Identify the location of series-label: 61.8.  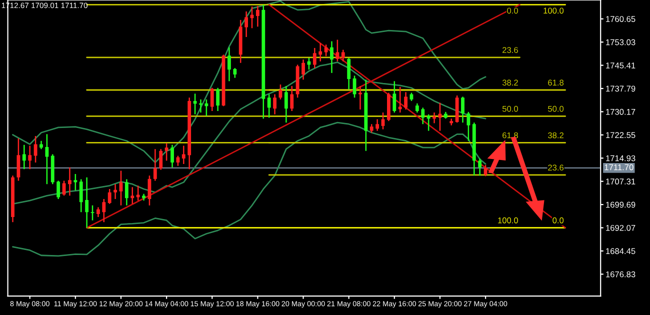
(556, 83).